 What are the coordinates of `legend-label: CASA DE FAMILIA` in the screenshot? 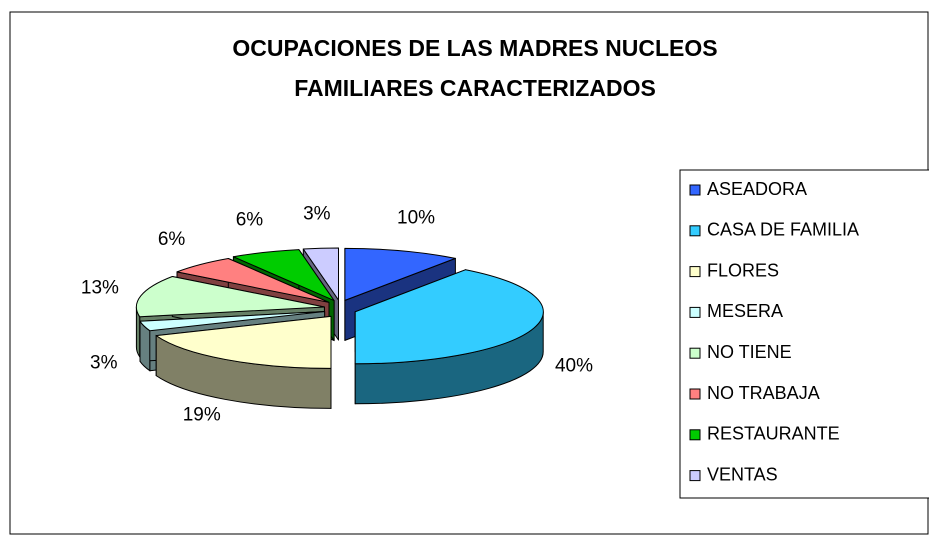 It's located at (783, 230).